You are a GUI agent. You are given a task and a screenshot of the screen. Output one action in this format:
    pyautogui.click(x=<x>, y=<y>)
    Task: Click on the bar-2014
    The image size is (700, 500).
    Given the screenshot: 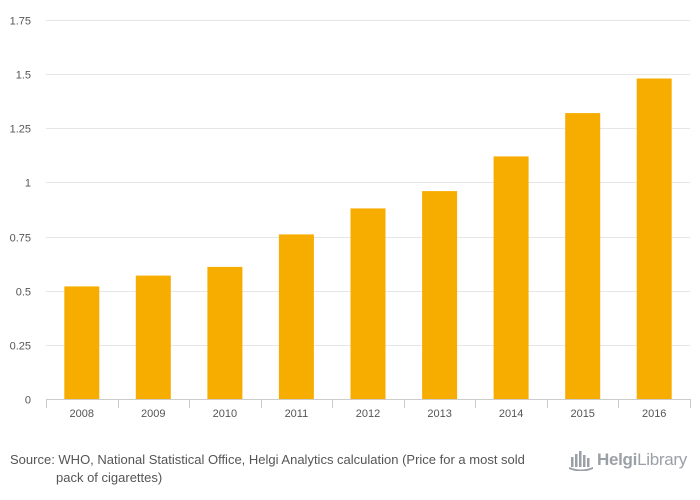 What is the action you would take?
    pyautogui.click(x=511, y=277)
    